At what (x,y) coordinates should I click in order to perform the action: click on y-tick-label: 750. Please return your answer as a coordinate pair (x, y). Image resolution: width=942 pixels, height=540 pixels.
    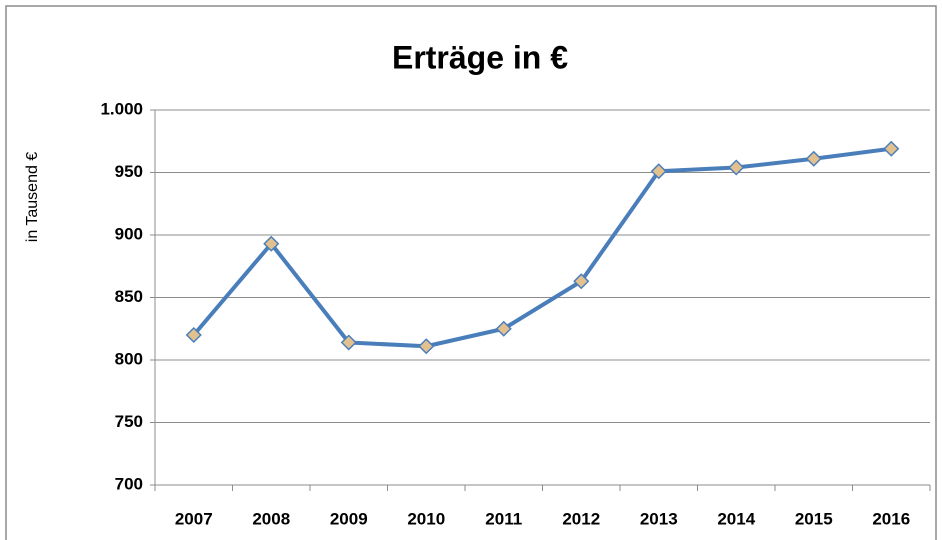
    Looking at the image, I should click on (129, 421).